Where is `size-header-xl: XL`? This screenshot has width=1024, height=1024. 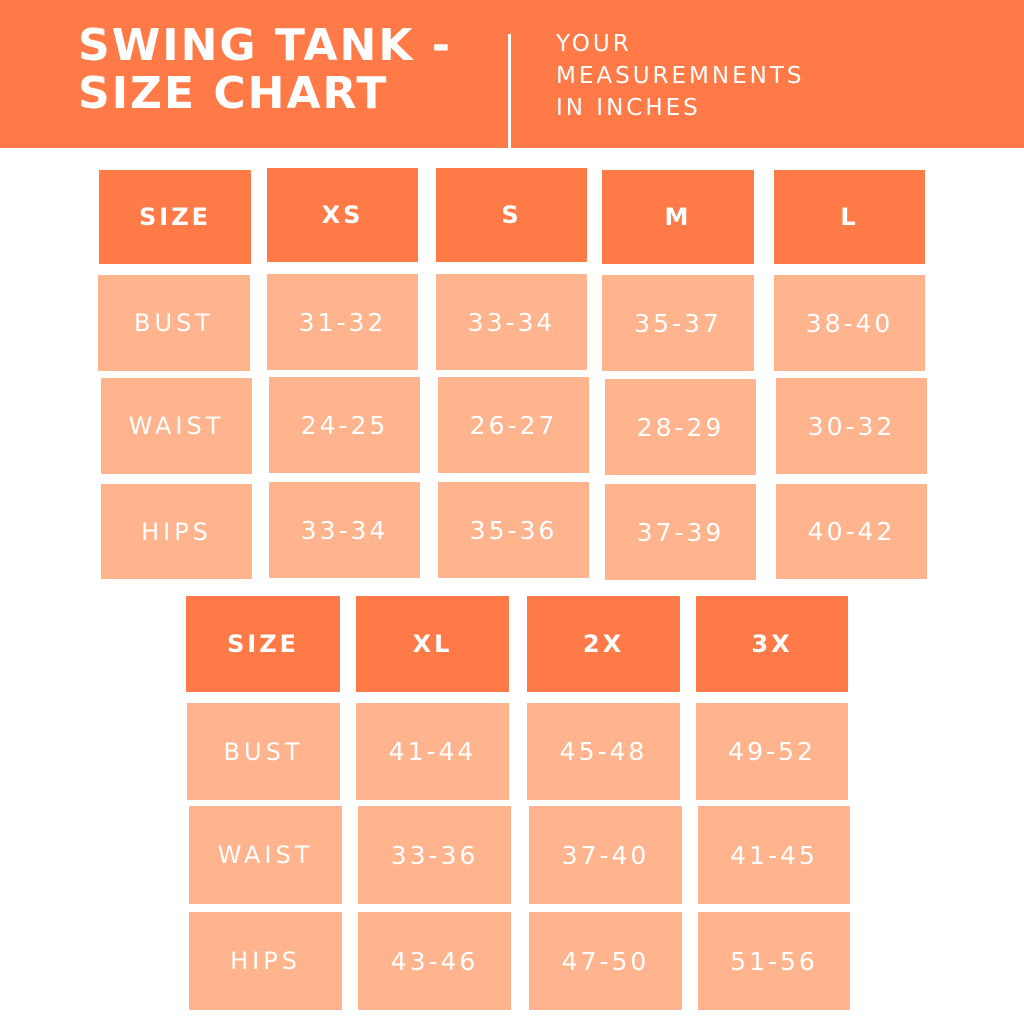 size-header-xl: XL is located at coordinates (432, 644).